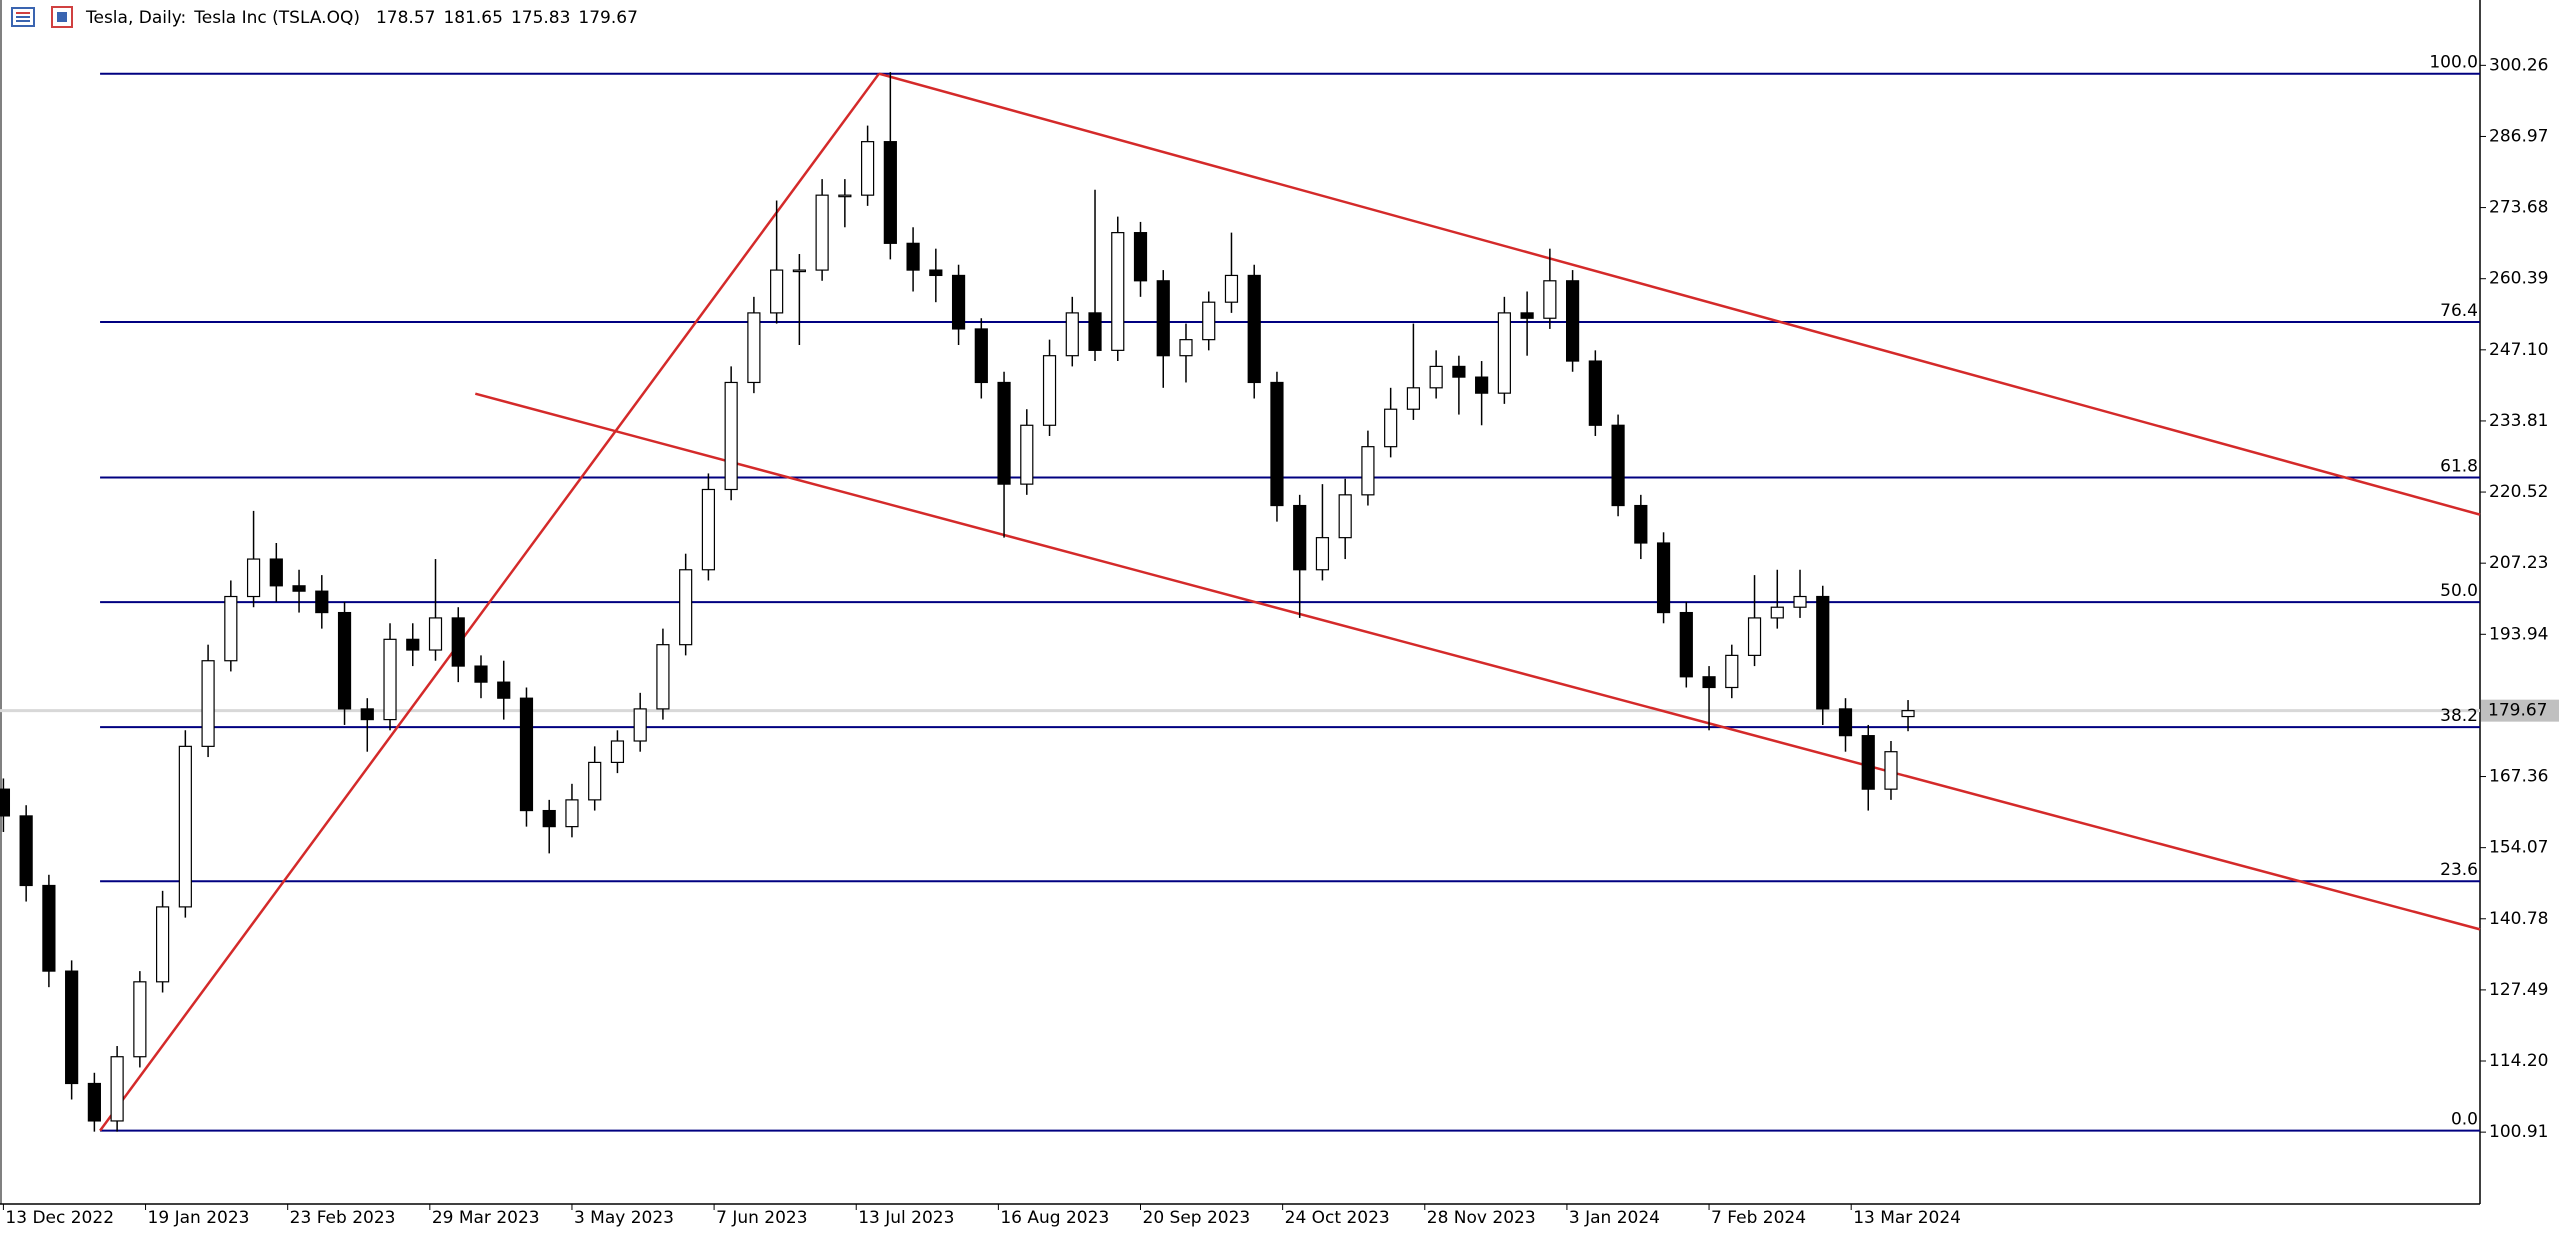 The width and height of the screenshot is (2560, 1235). I want to click on fib-label: 23.6, so click(2459, 870).